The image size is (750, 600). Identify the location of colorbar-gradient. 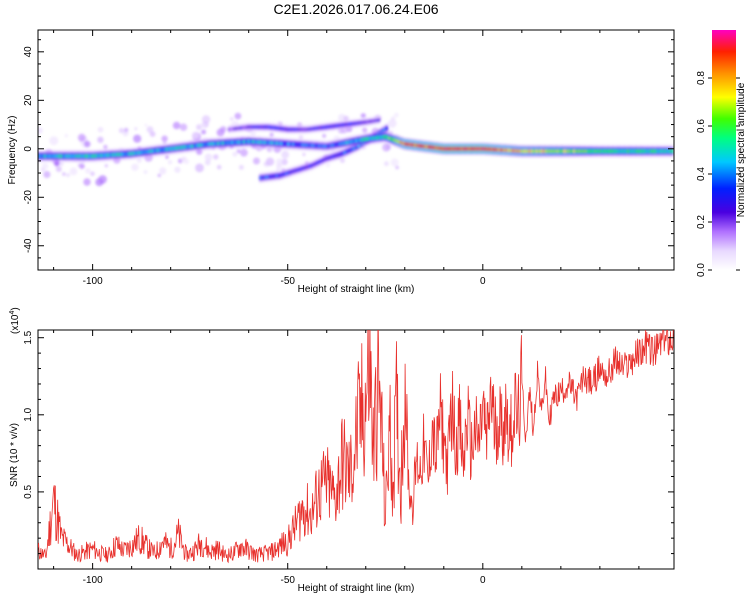
(724, 150).